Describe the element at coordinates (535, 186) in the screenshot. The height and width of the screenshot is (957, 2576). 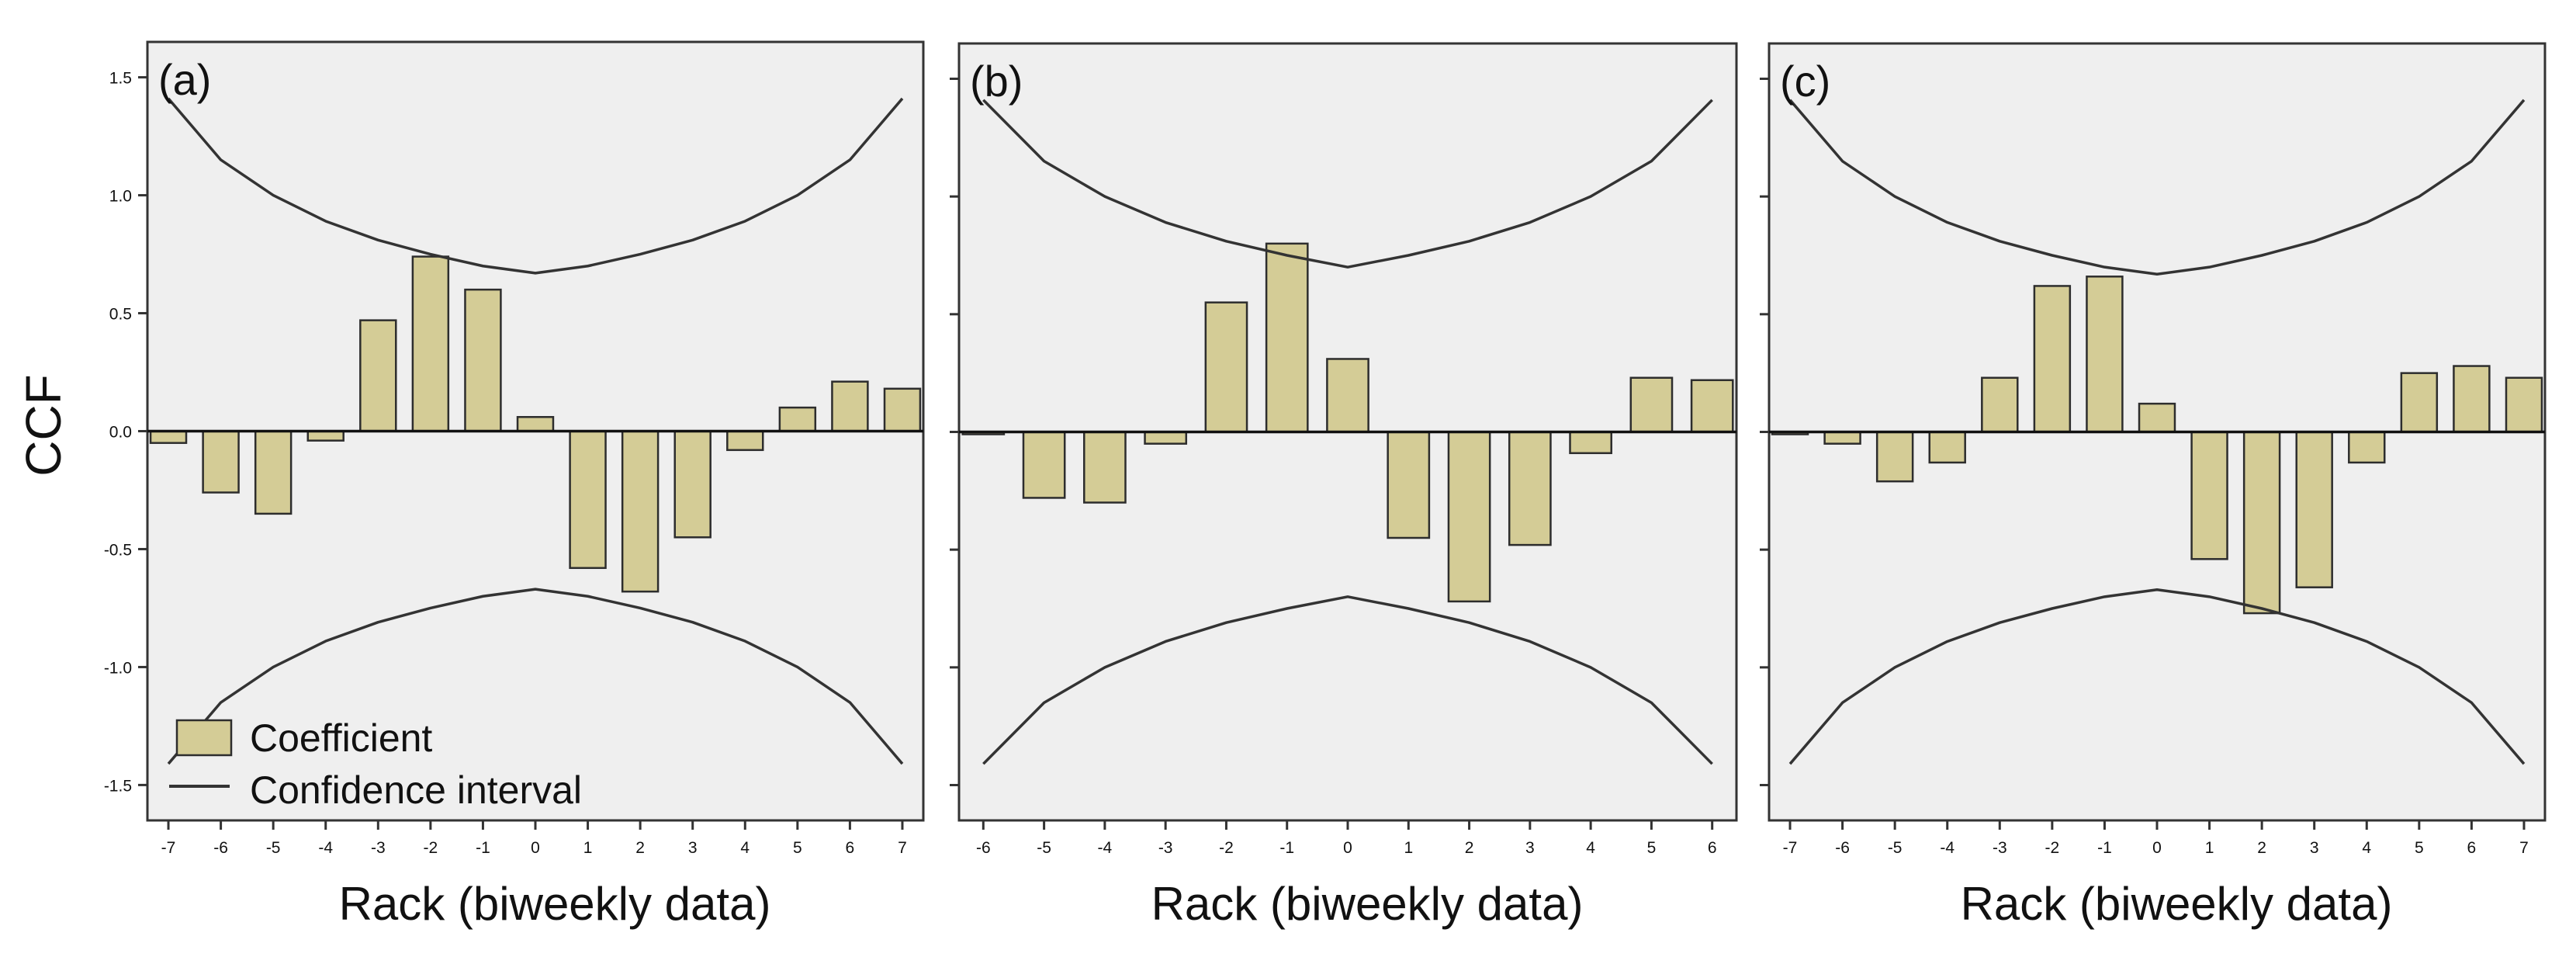
I see `confidence-upper-line-a` at that location.